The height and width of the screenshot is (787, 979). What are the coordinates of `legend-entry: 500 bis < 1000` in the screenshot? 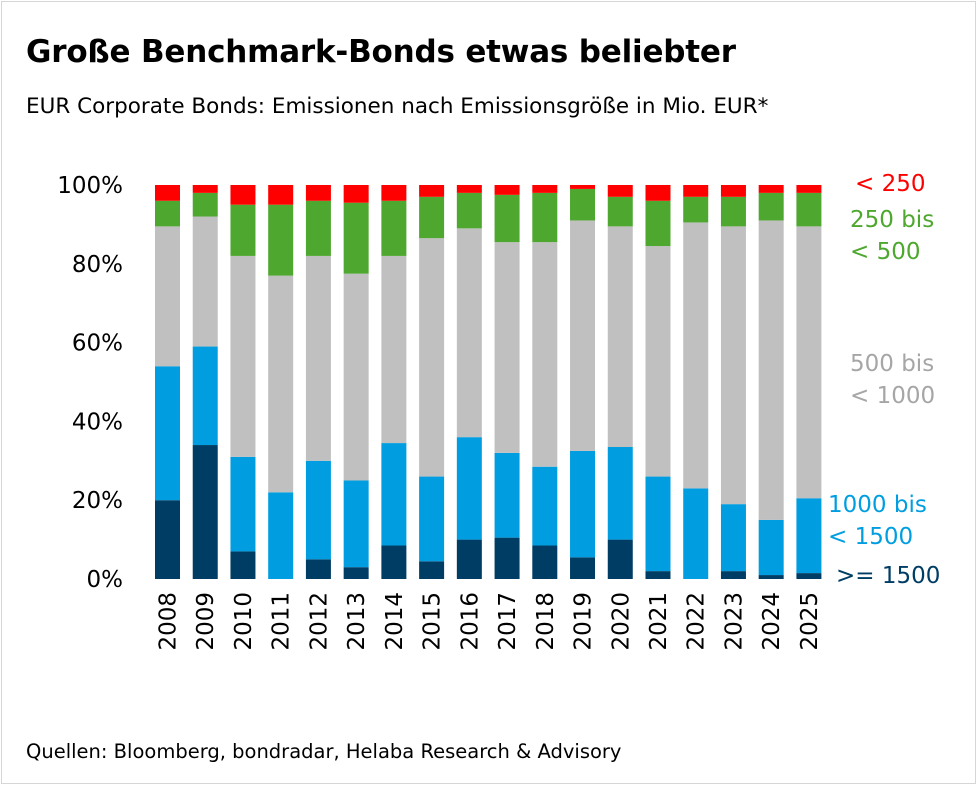 It's located at (892, 380).